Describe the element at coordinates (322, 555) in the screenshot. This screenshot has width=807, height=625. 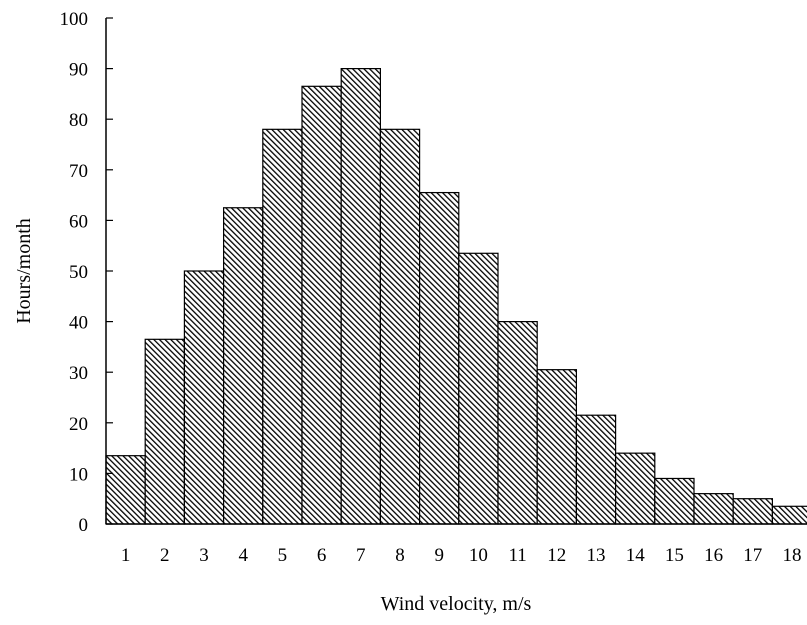
I see `x-tick-label: 6` at that location.